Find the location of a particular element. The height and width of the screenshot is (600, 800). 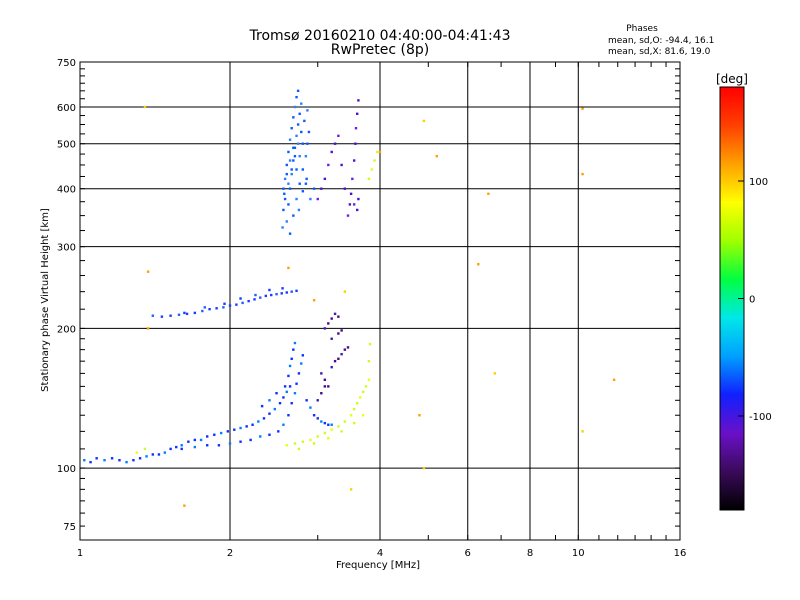

x-axis-label: Frequency [MHz] is located at coordinates (378, 565).